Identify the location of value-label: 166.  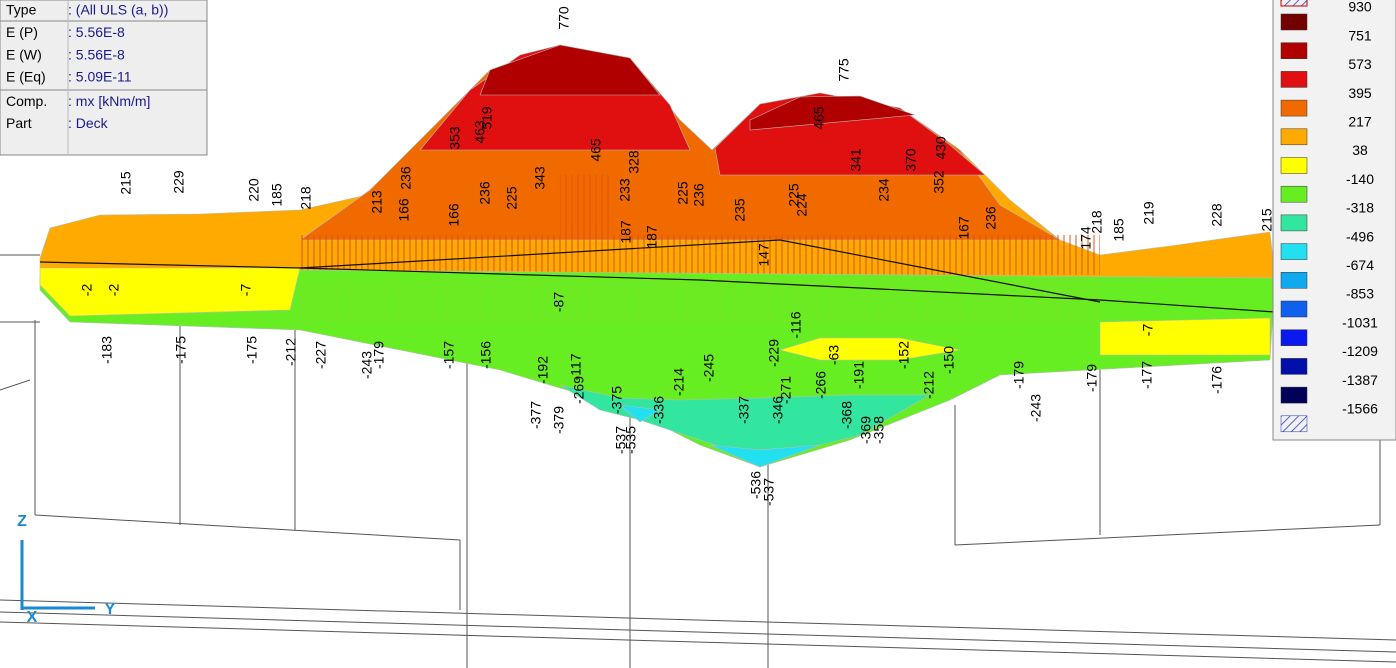
(404, 210).